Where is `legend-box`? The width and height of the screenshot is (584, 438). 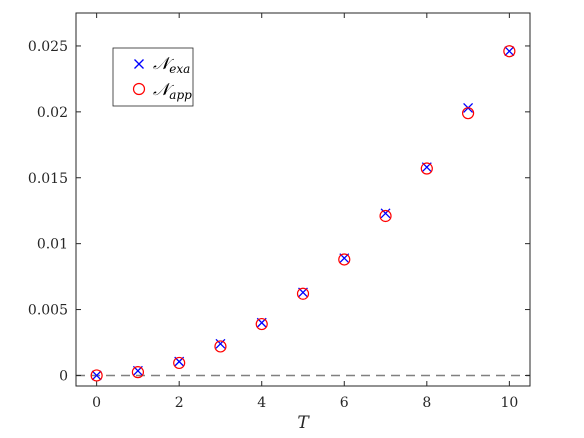
legend-box is located at coordinates (153, 77).